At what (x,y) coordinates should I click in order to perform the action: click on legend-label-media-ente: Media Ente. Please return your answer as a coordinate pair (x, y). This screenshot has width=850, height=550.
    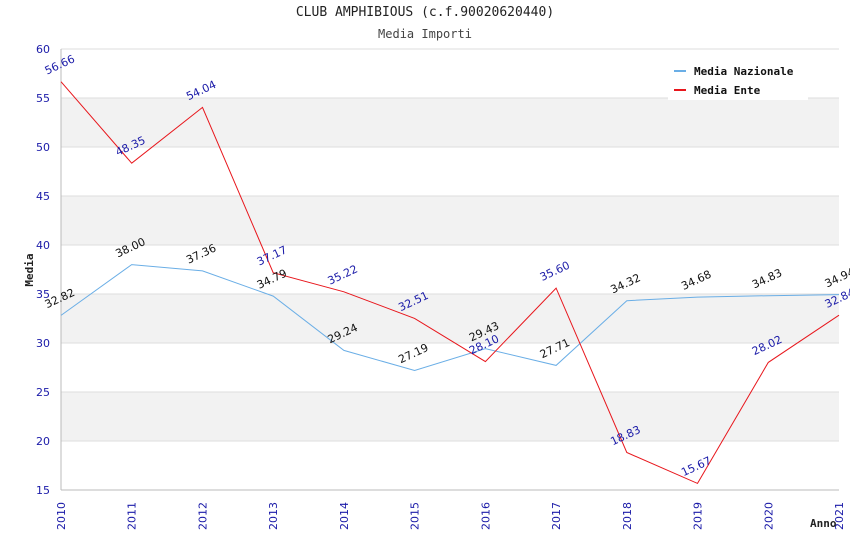
    Looking at the image, I should click on (727, 90).